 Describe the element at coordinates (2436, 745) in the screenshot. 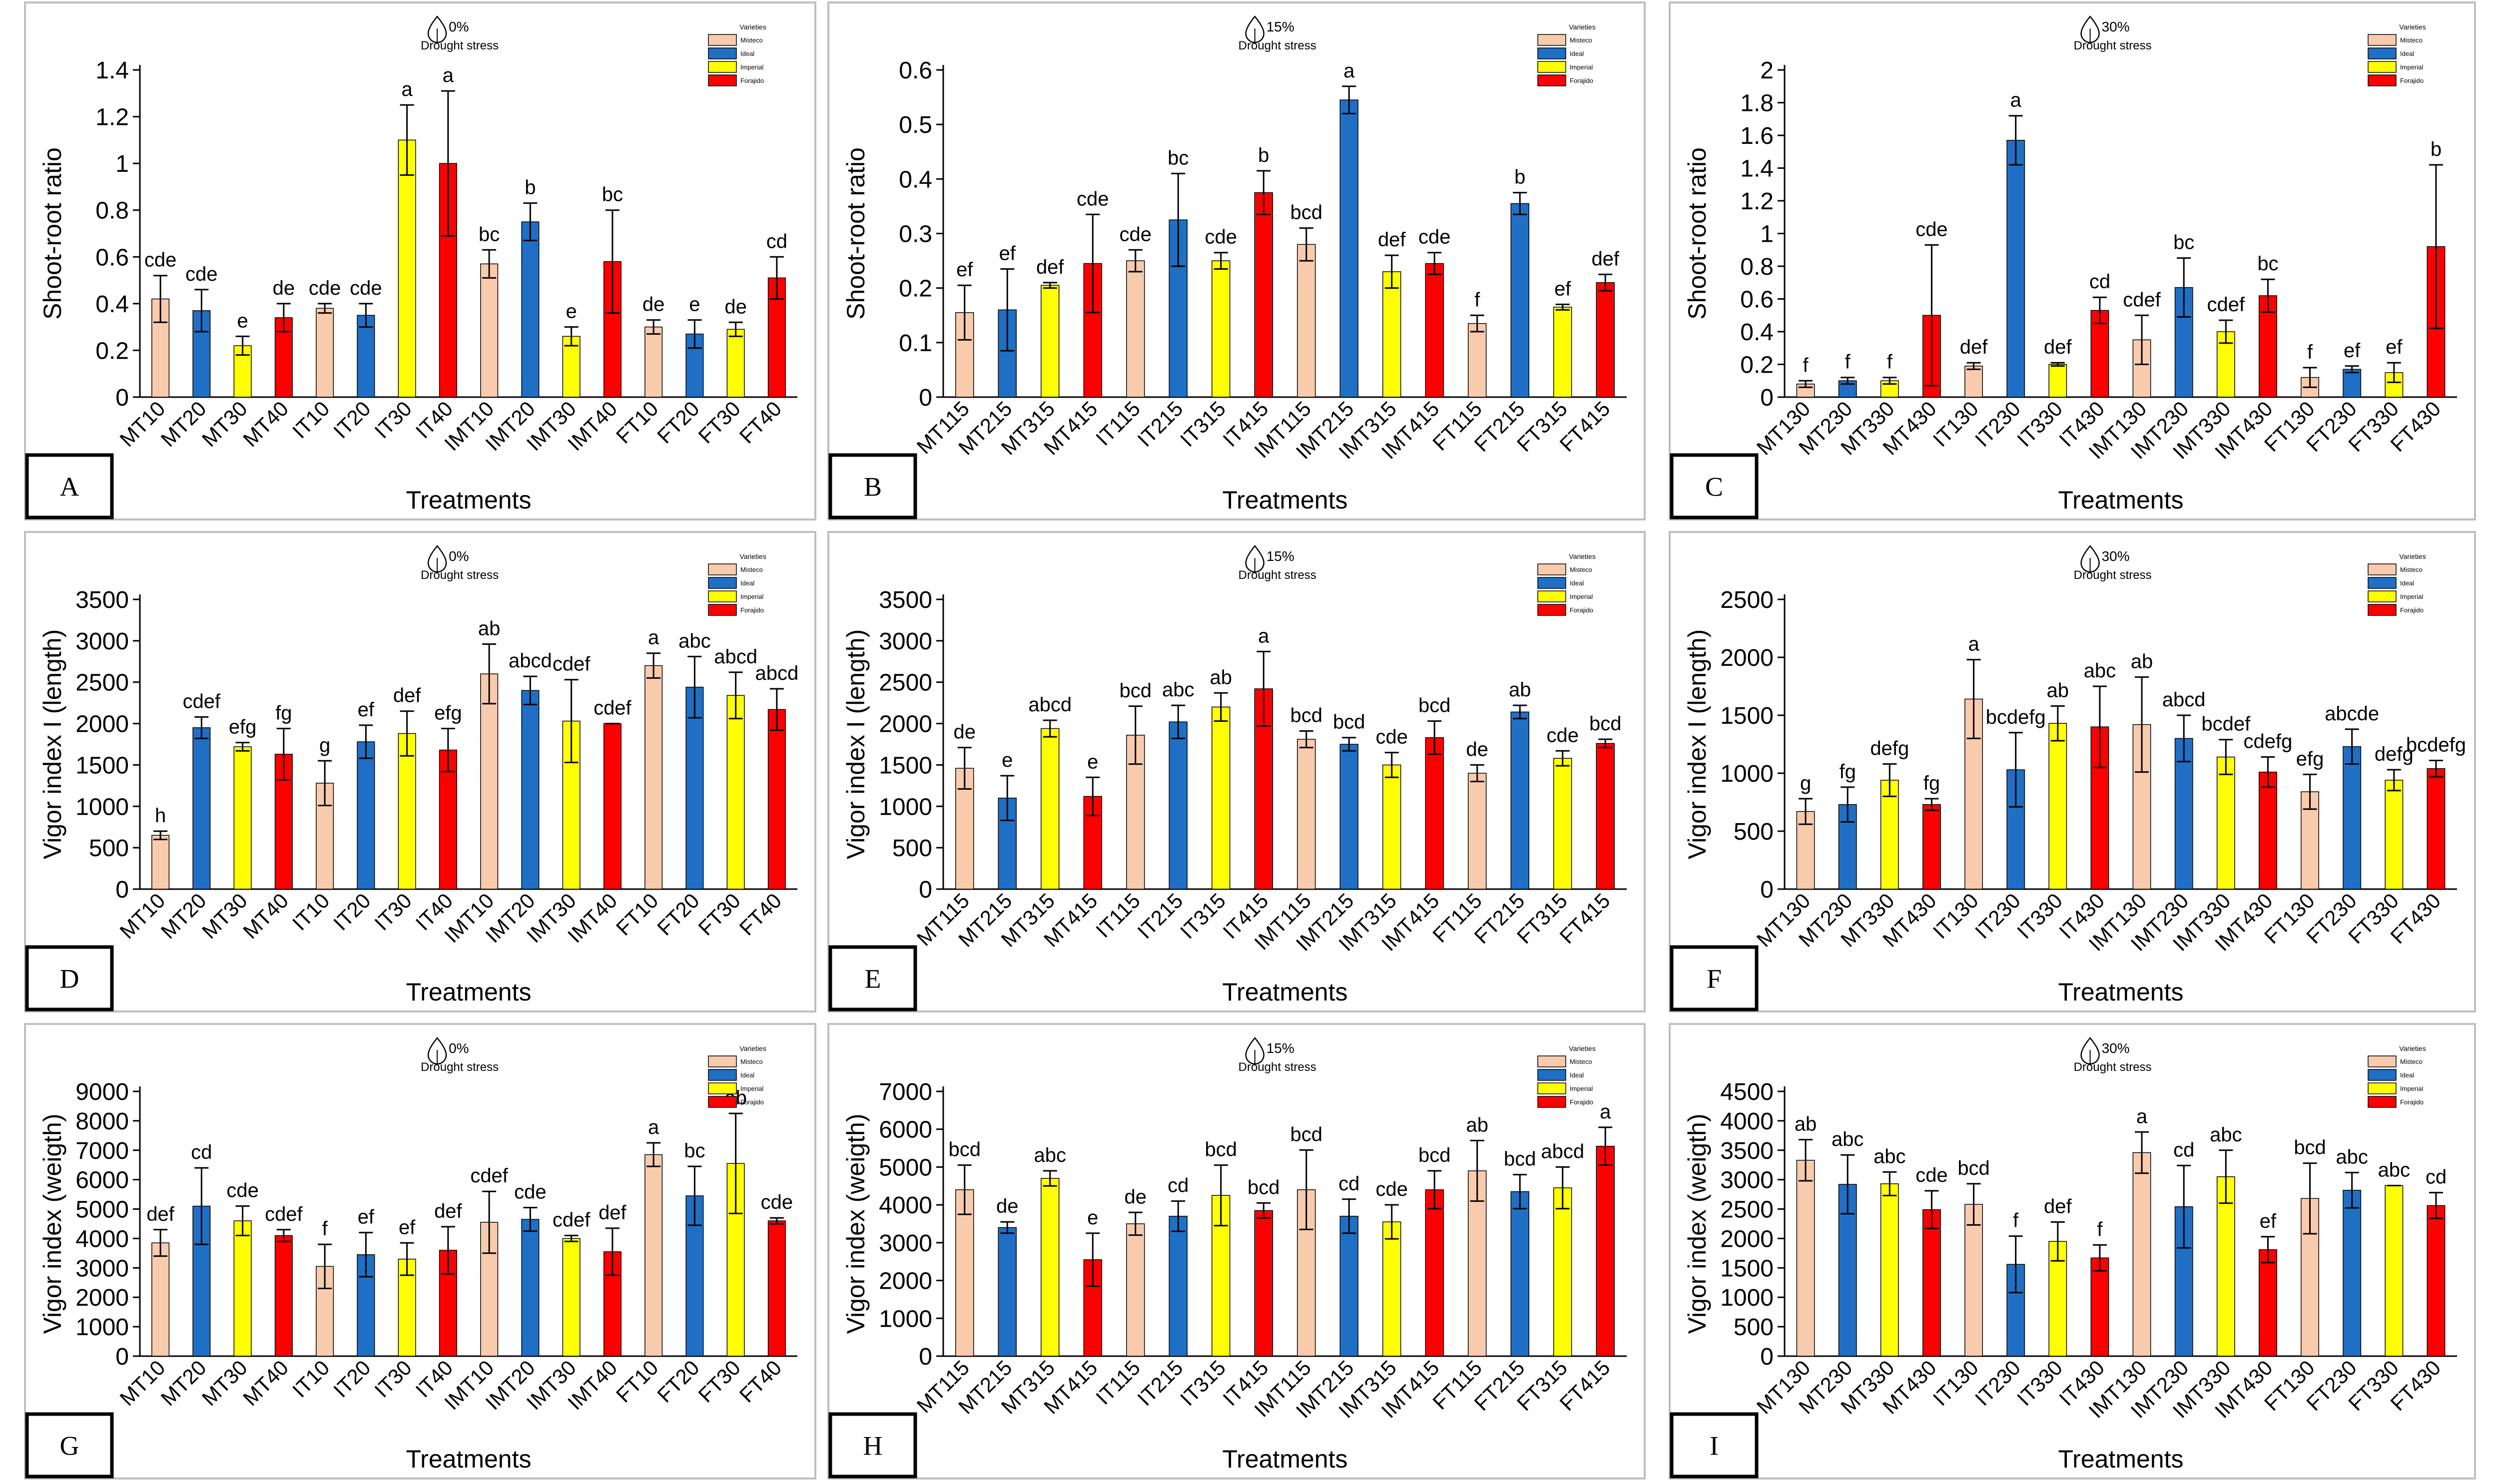

I see `significance-label: bcdefg` at that location.